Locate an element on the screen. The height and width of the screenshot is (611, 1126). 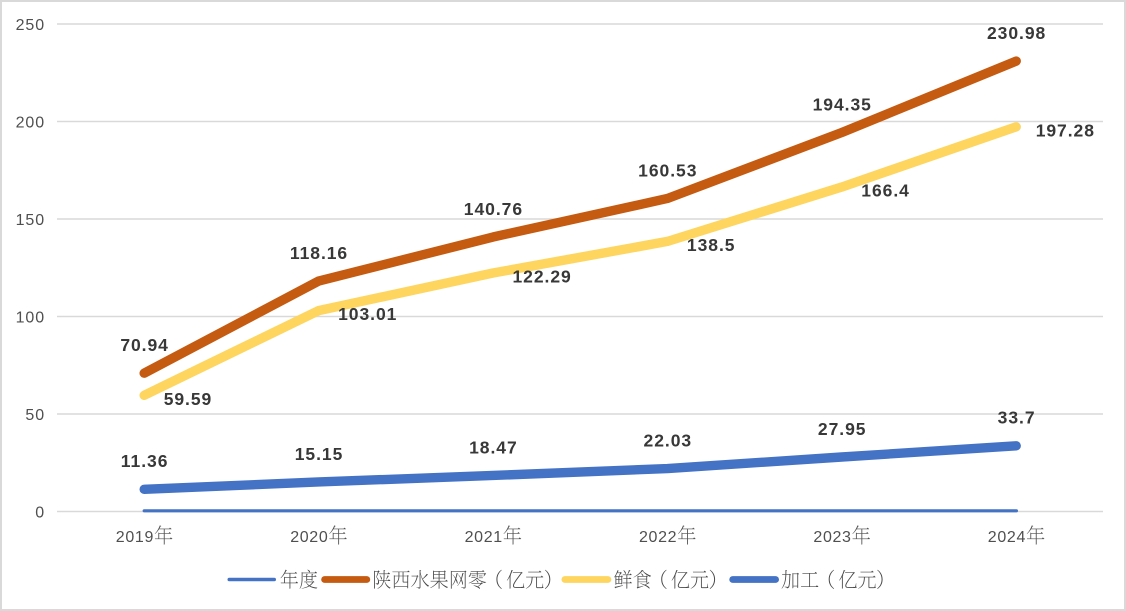
svg-text: 200 is located at coordinates (30, 123).